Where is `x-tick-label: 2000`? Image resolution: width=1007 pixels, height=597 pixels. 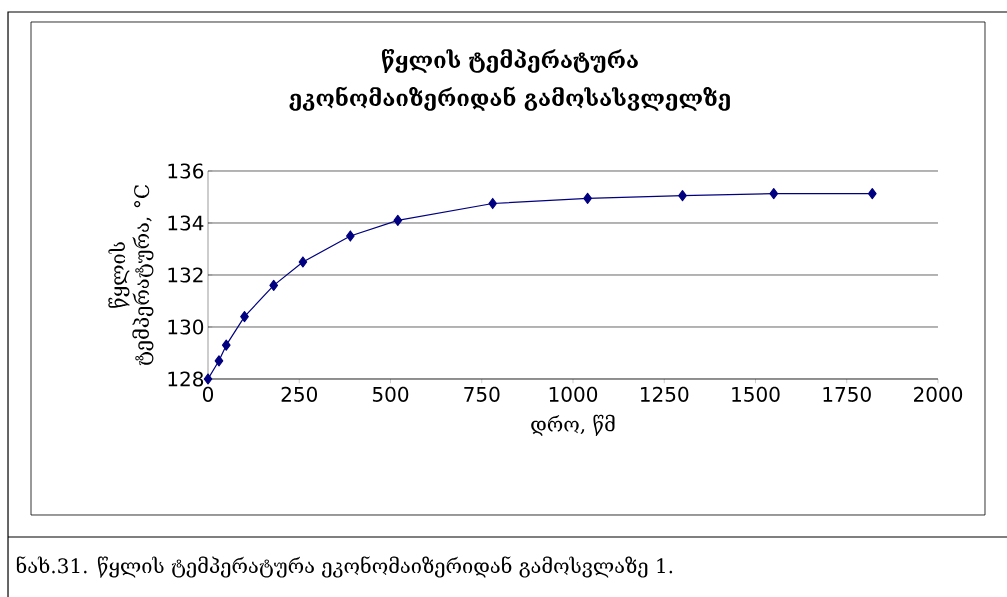
x-tick-label: 2000 is located at coordinates (938, 394).